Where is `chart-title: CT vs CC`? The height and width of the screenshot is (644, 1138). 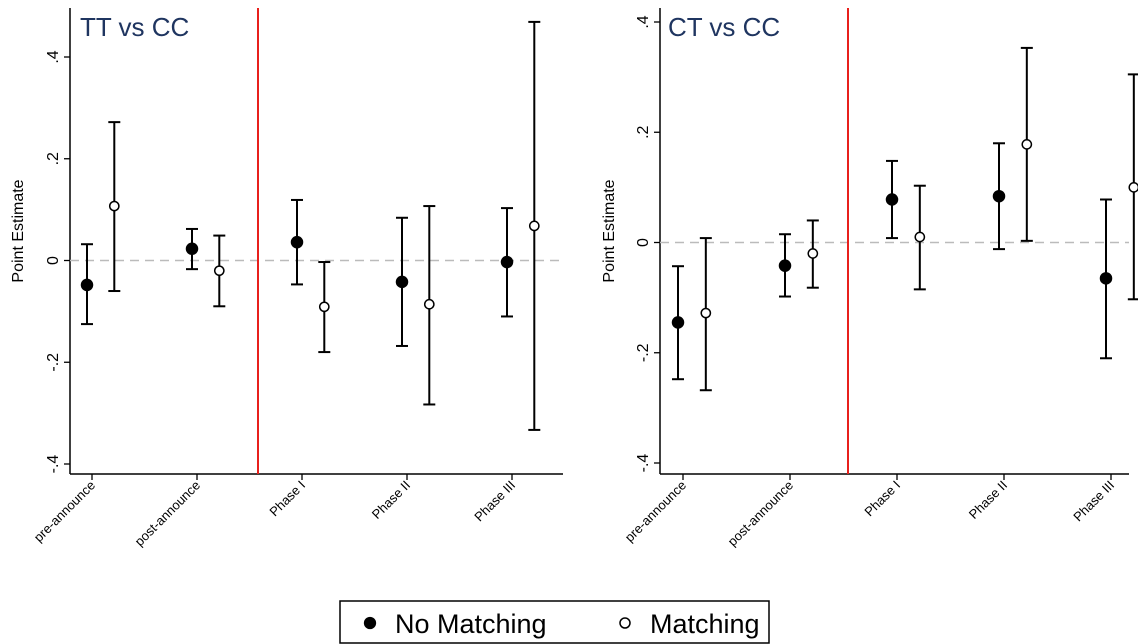
chart-title: CT vs CC is located at coordinates (724, 27).